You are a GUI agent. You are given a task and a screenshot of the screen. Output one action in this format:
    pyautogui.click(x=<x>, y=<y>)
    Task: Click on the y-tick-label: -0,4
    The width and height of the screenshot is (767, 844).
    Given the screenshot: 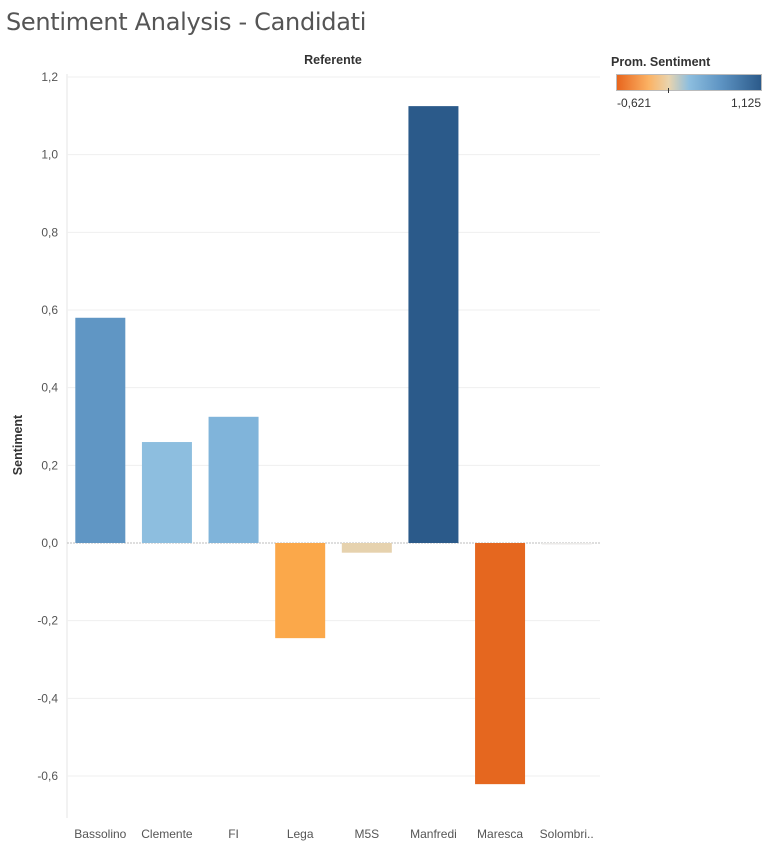 What is the action you would take?
    pyautogui.click(x=47, y=698)
    